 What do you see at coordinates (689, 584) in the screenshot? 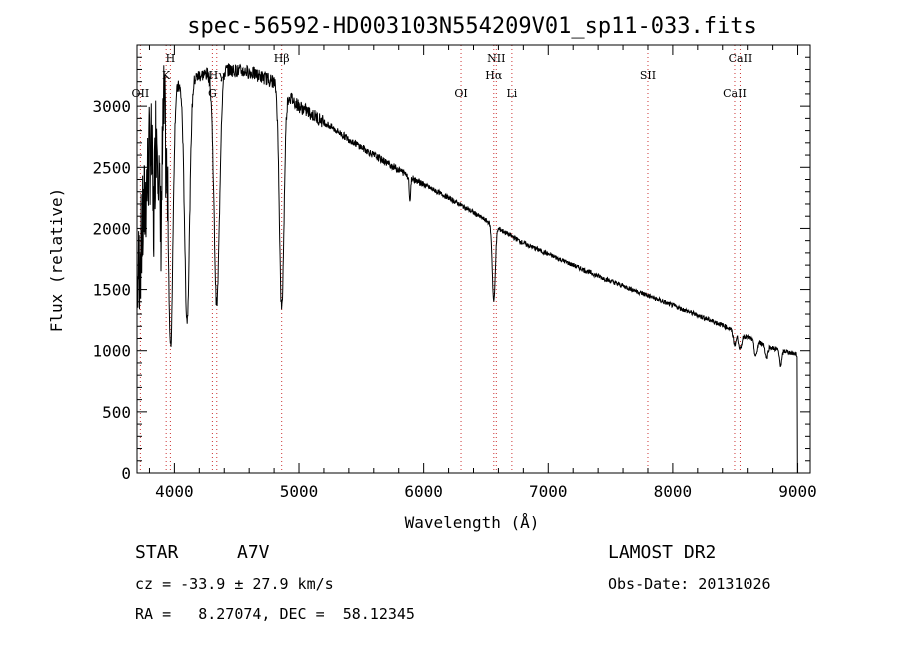
I see `observation-date: Obs-Date: 20131026` at bounding box center [689, 584].